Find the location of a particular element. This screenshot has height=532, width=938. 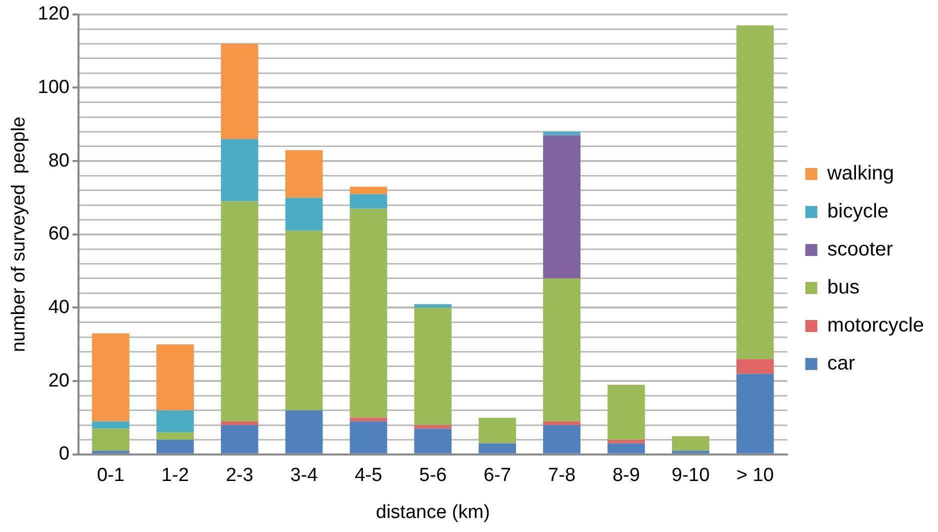

y-tick-label: 20 is located at coordinates (59, 381).